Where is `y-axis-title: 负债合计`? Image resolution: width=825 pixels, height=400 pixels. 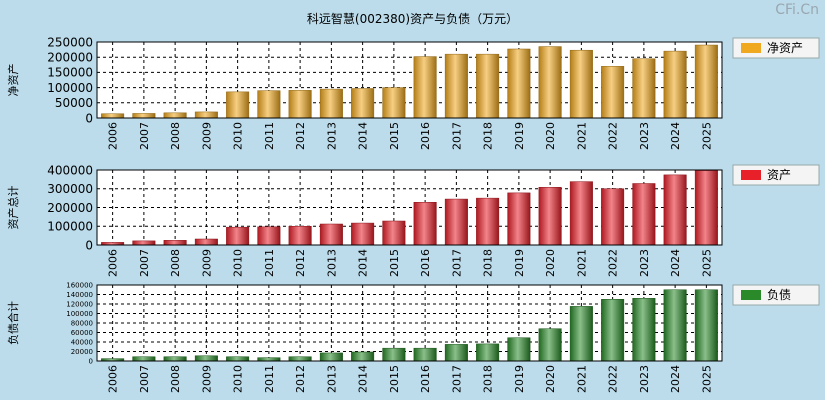 y-axis-title: 负债合计 is located at coordinates (13, 323).